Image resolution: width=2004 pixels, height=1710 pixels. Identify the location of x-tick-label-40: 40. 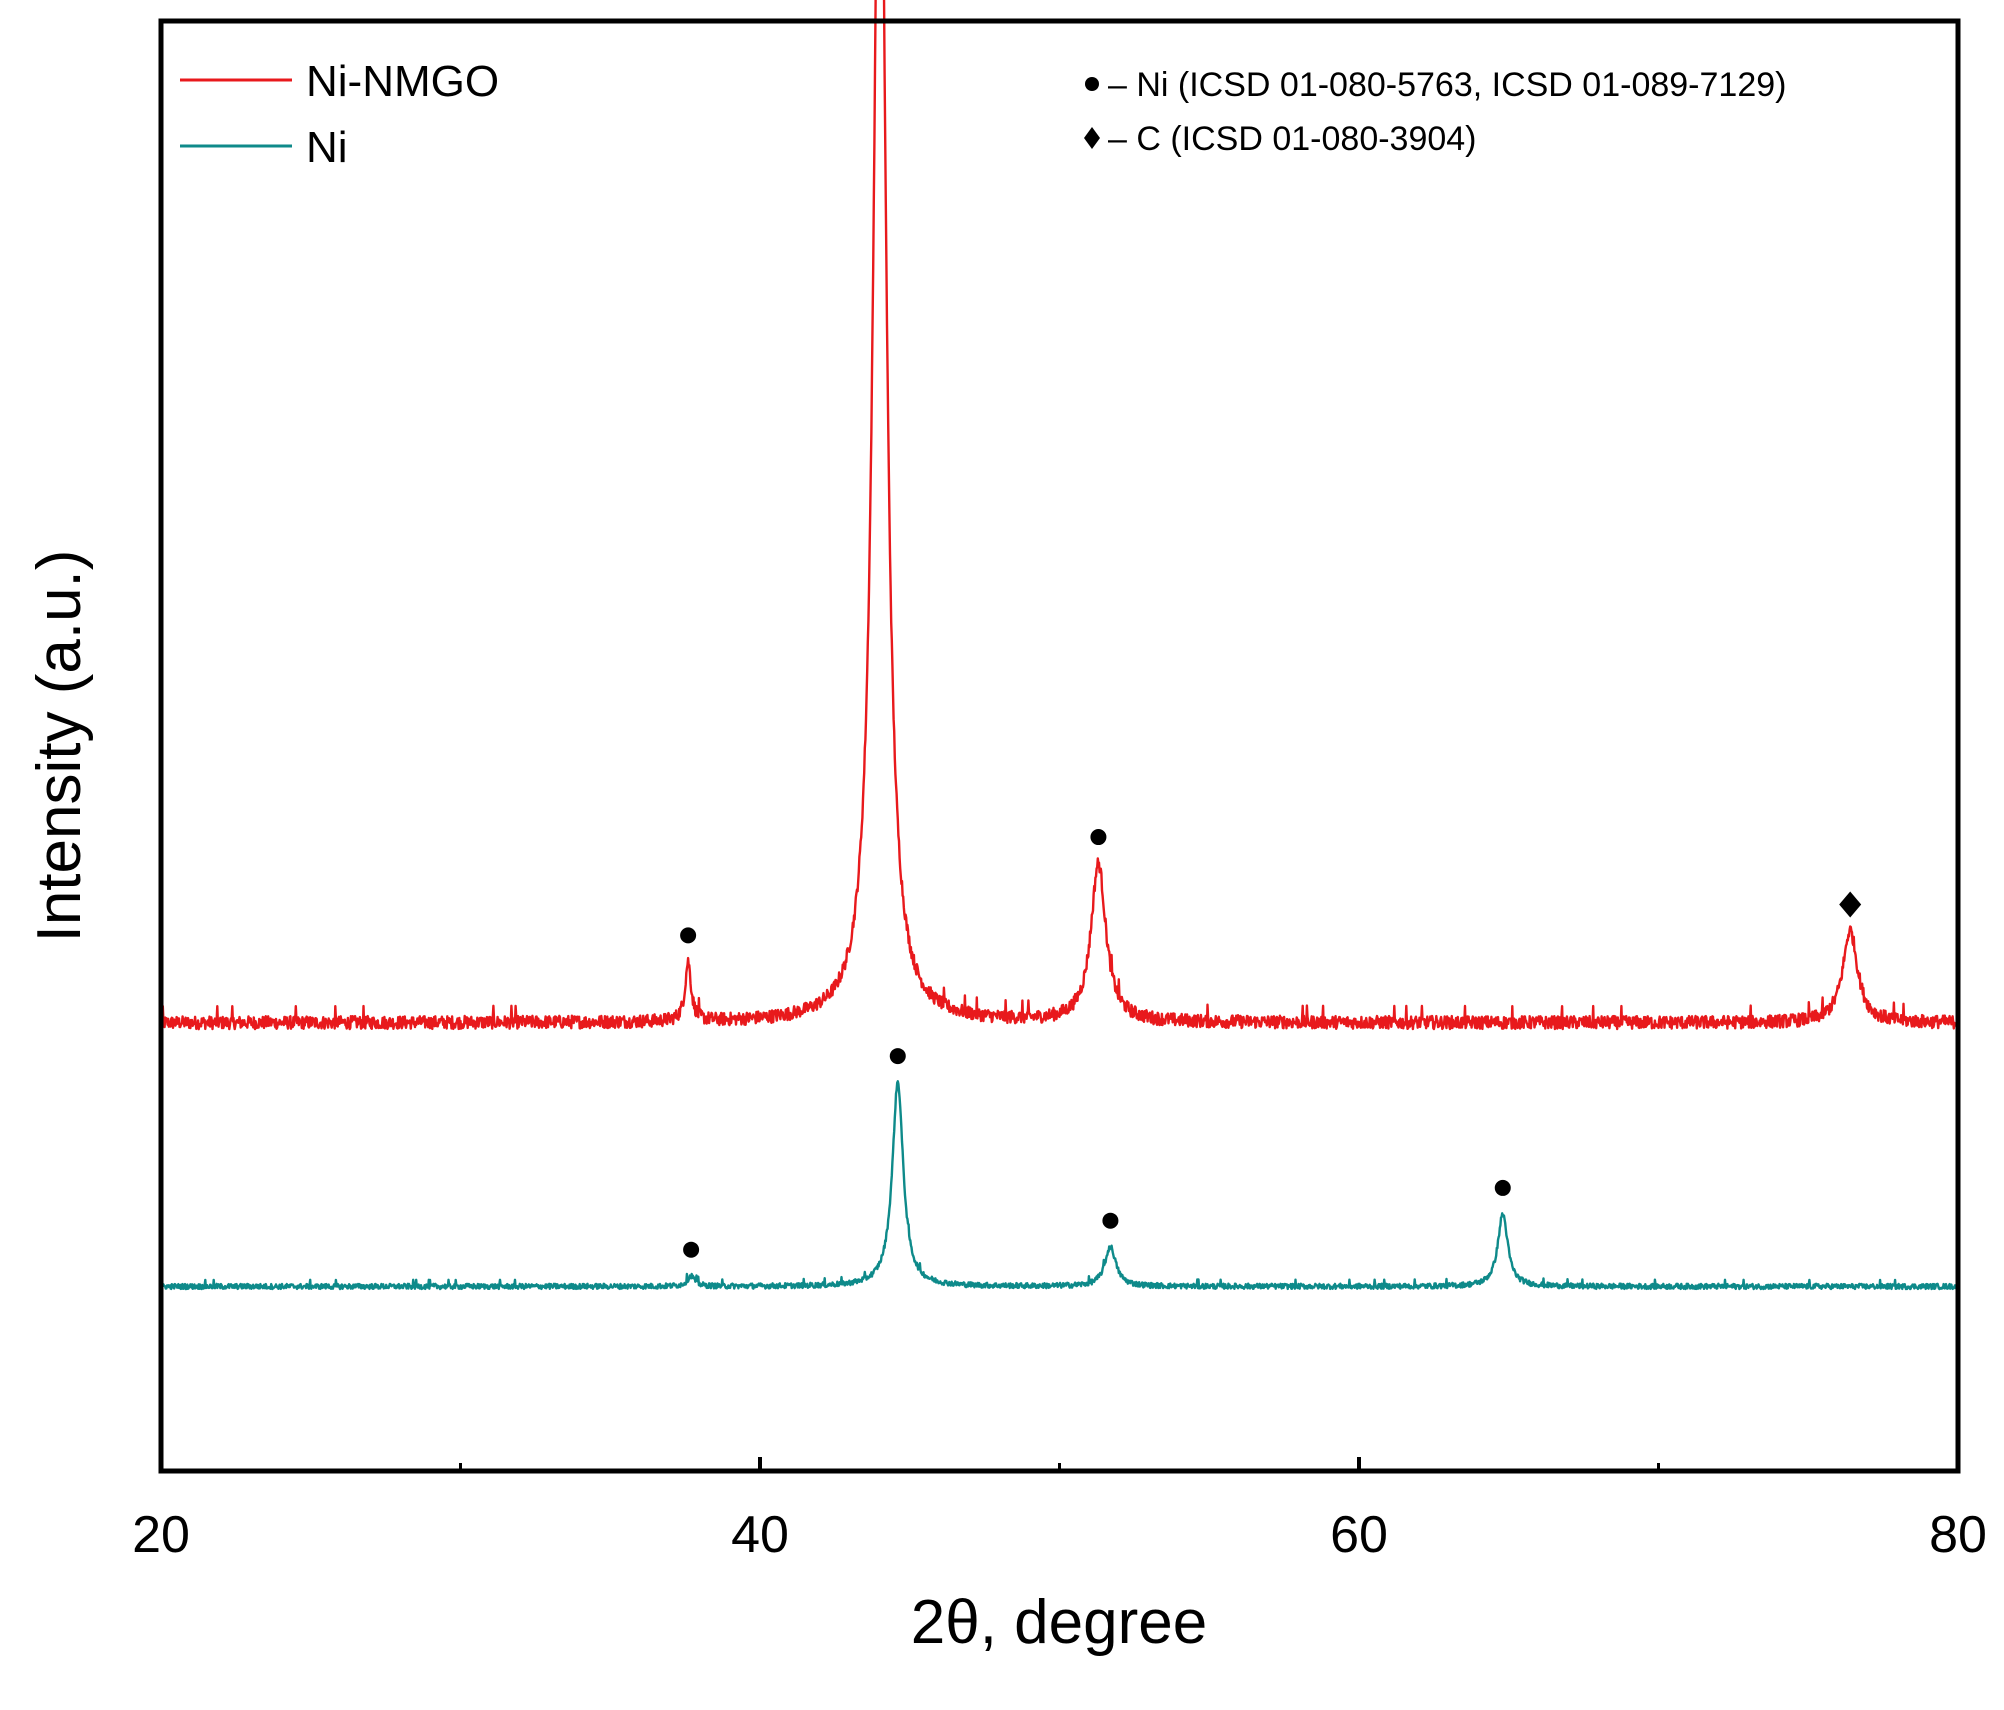
(760, 1535).